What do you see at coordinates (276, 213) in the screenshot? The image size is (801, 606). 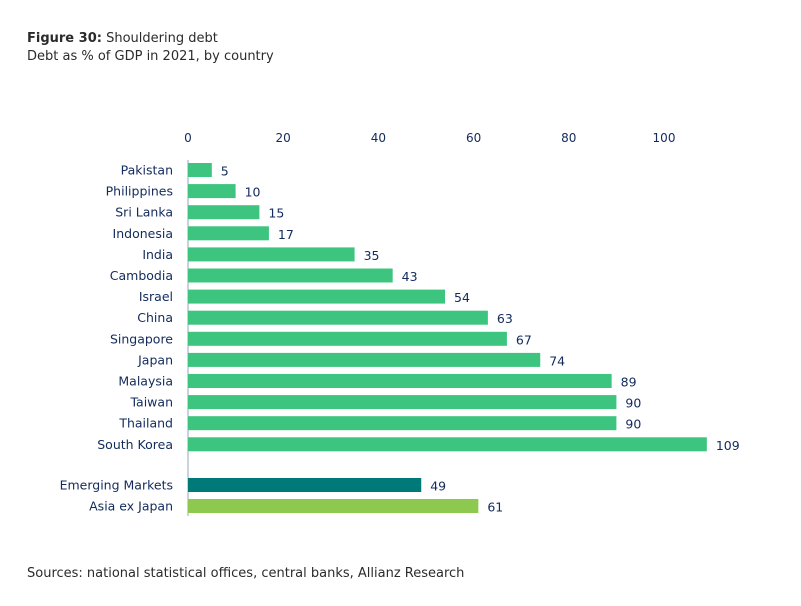 I see `value-label: 15` at bounding box center [276, 213].